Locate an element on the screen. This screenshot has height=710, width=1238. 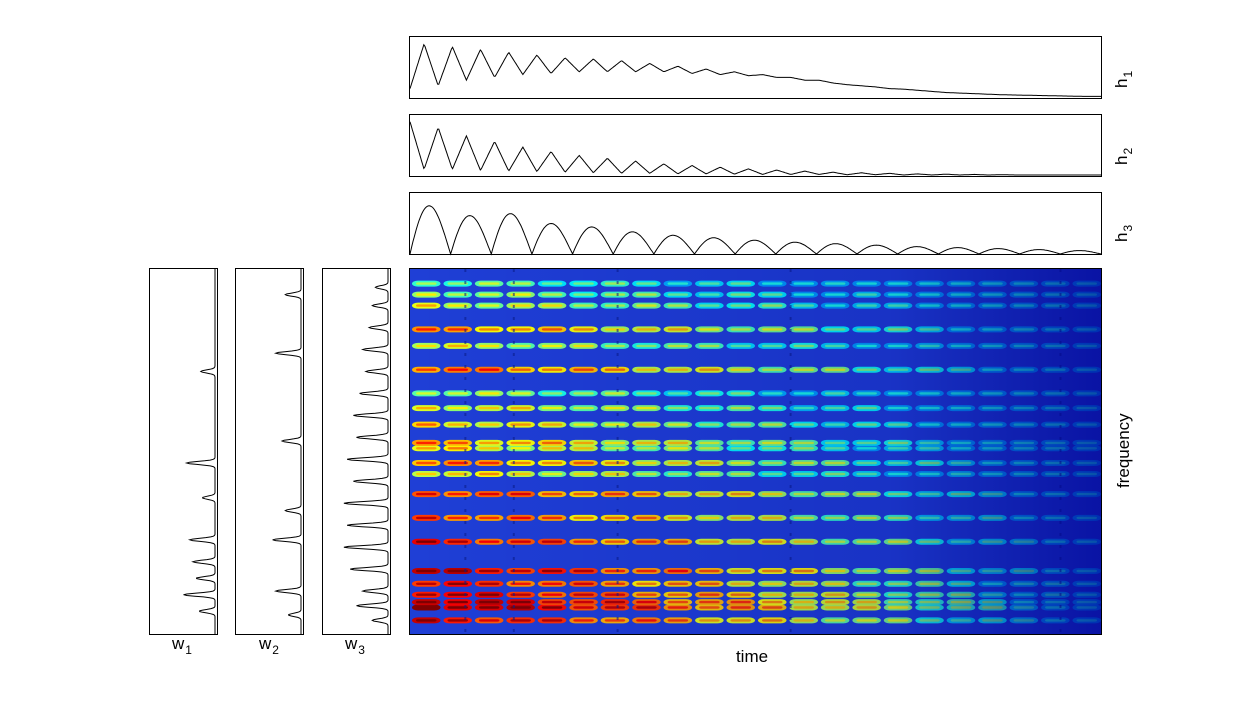
h2-label-sub: 2 is located at coordinates (1128, 151).